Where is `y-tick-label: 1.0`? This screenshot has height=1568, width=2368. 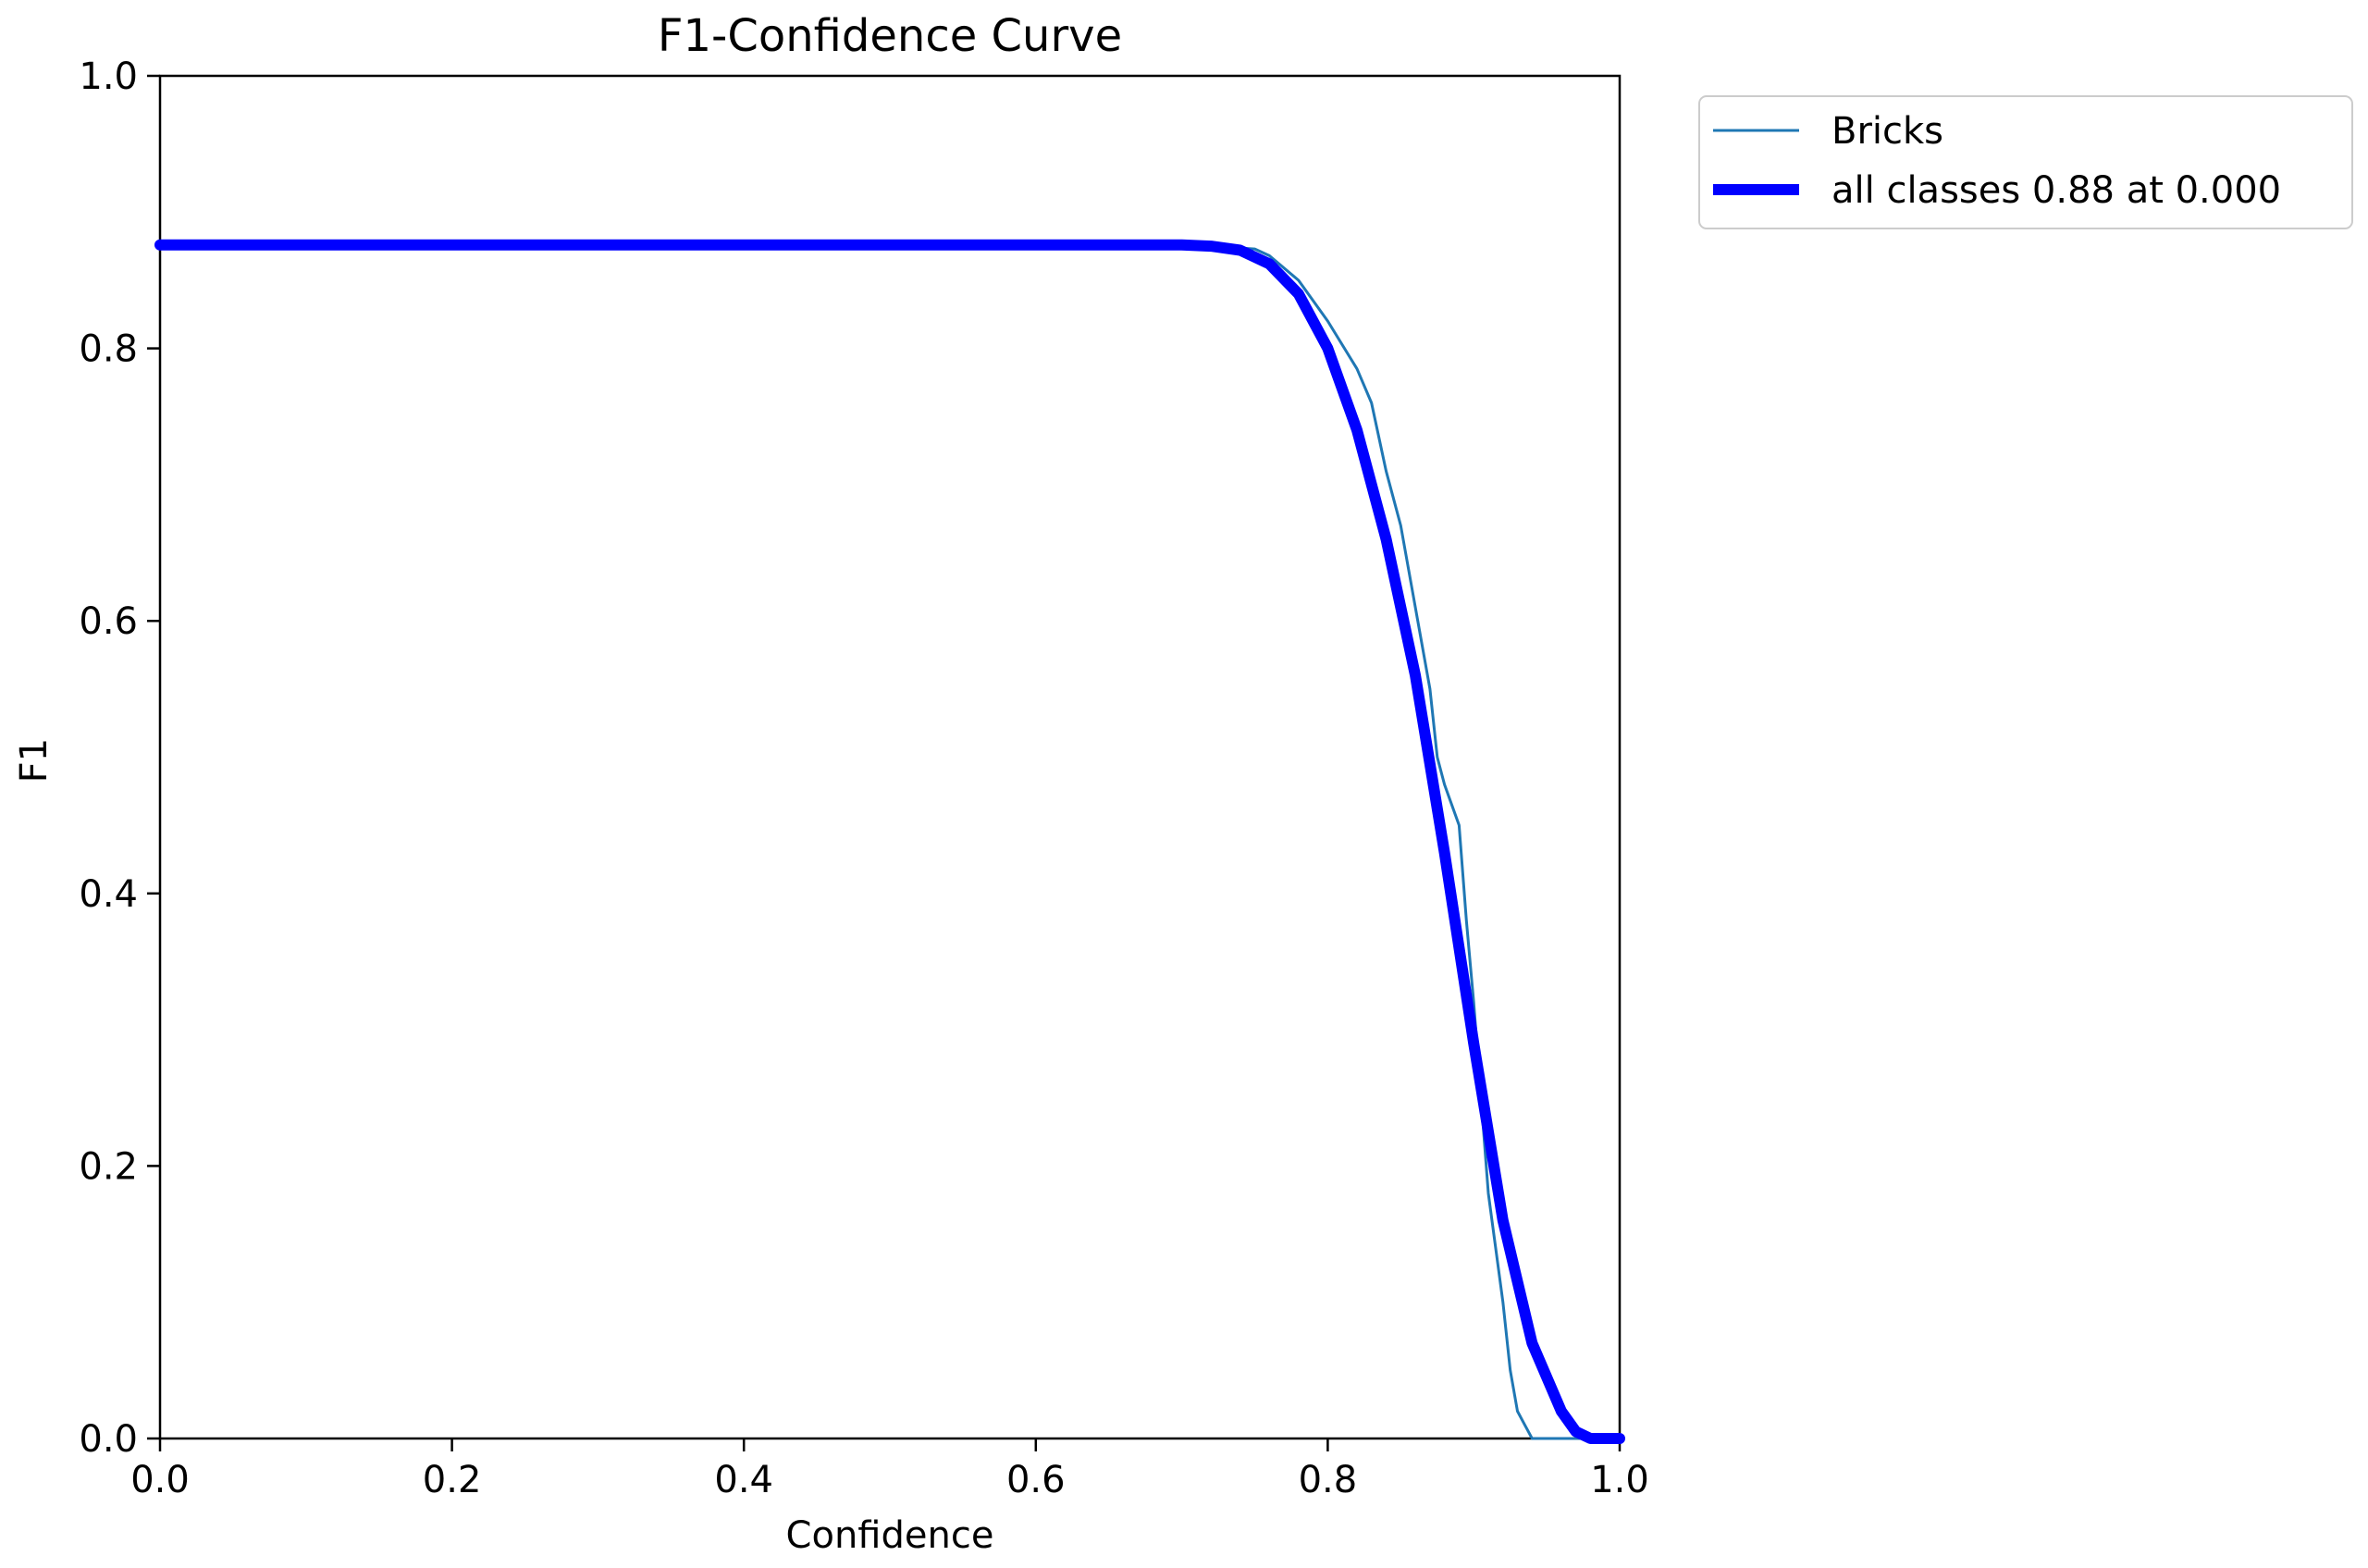
y-tick-label: 1.0 is located at coordinates (109, 77).